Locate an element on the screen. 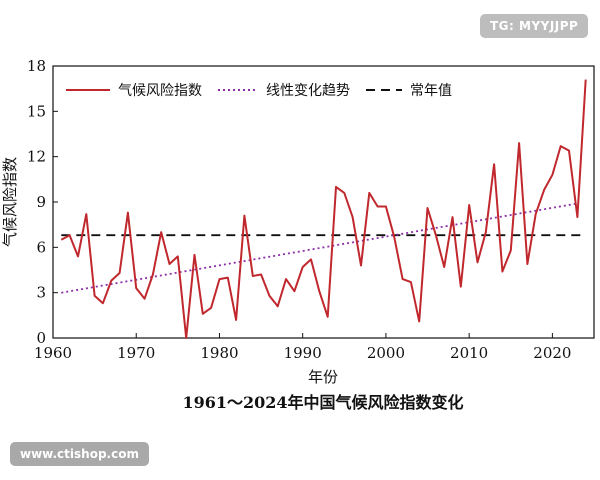  y-axis-label: 气候风险指数 is located at coordinates (10, 202).